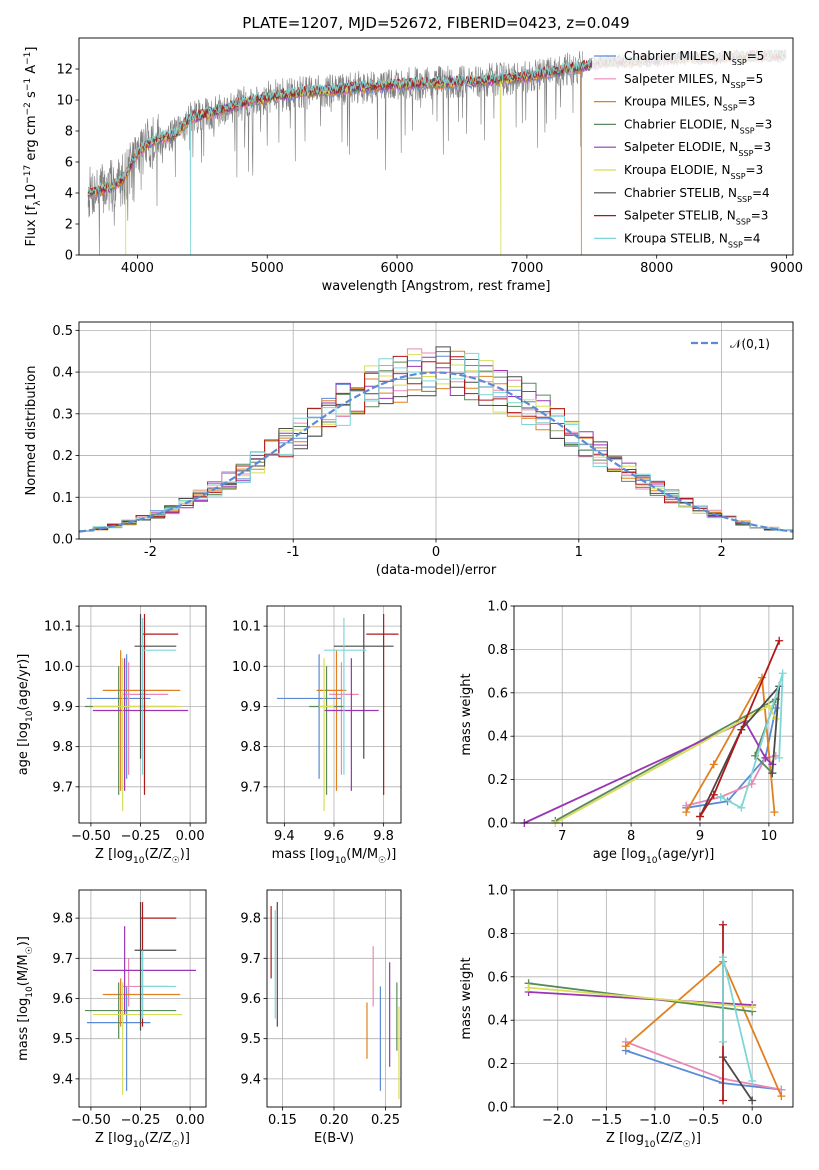 The height and width of the screenshot is (1170, 819). Describe the element at coordinates (752, 1100) in the screenshot. I see `weight-marker-chabrier-stelib` at that location.